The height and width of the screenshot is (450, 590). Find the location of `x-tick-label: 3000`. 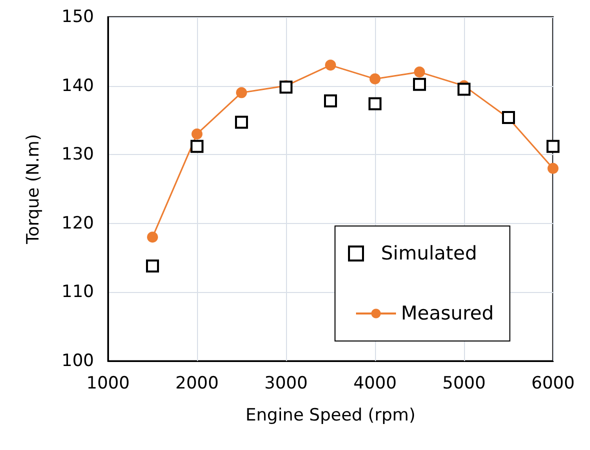

x-tick-label: 3000 is located at coordinates (286, 384).